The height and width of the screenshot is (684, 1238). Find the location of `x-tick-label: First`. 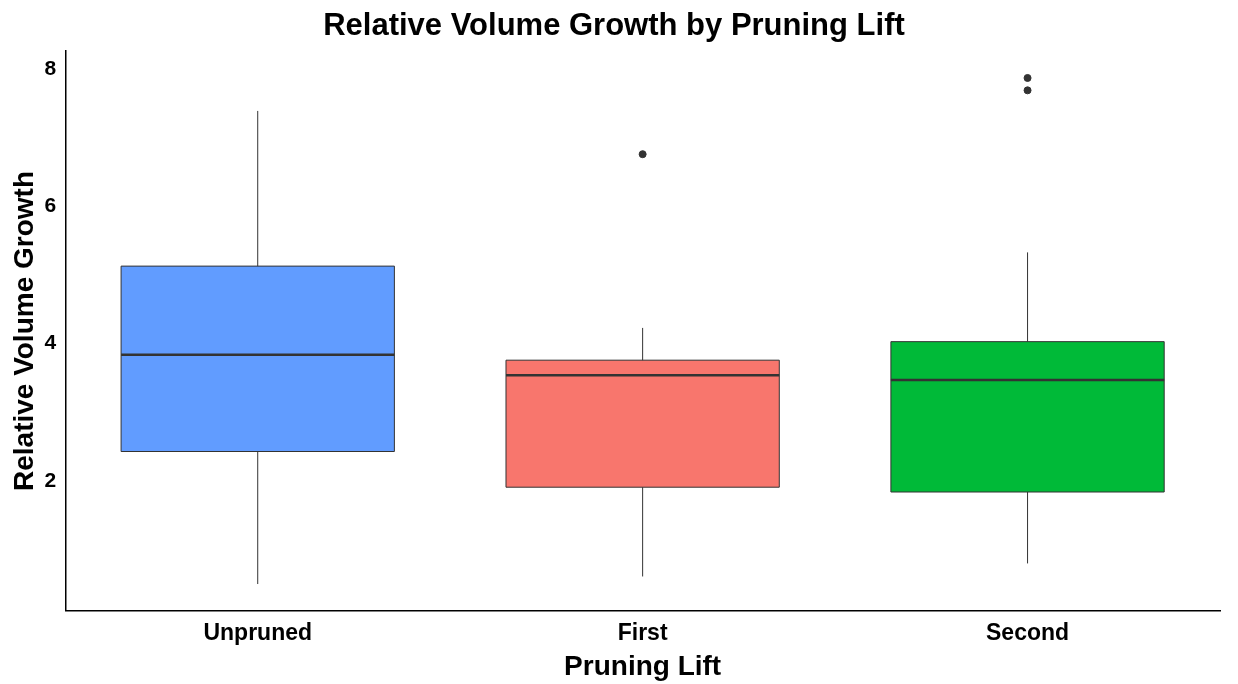

x-tick-label: First is located at coordinates (642, 631).